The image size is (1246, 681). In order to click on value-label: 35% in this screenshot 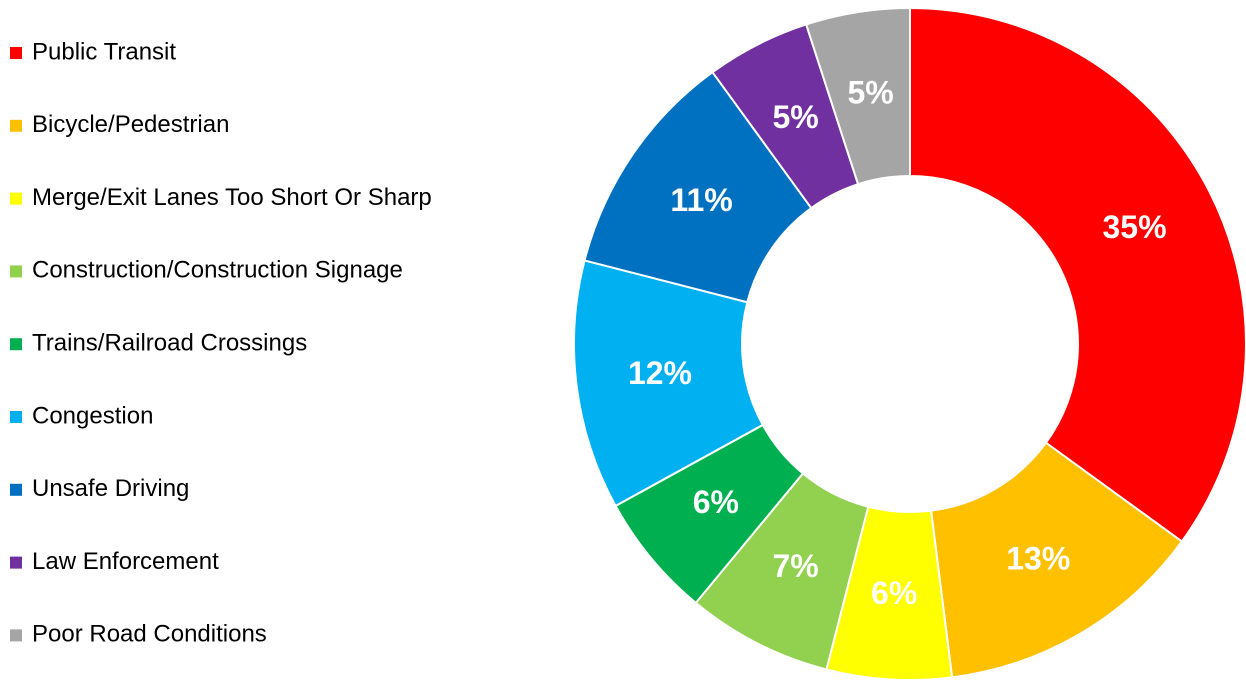, I will do `click(1135, 227)`.